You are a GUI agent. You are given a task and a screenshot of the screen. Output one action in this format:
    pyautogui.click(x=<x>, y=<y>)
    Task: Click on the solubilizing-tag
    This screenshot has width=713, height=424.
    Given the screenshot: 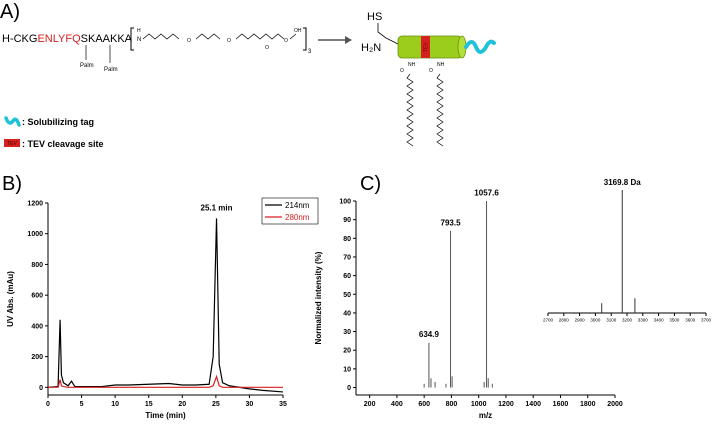 What is the action you would take?
    pyautogui.click(x=480, y=46)
    